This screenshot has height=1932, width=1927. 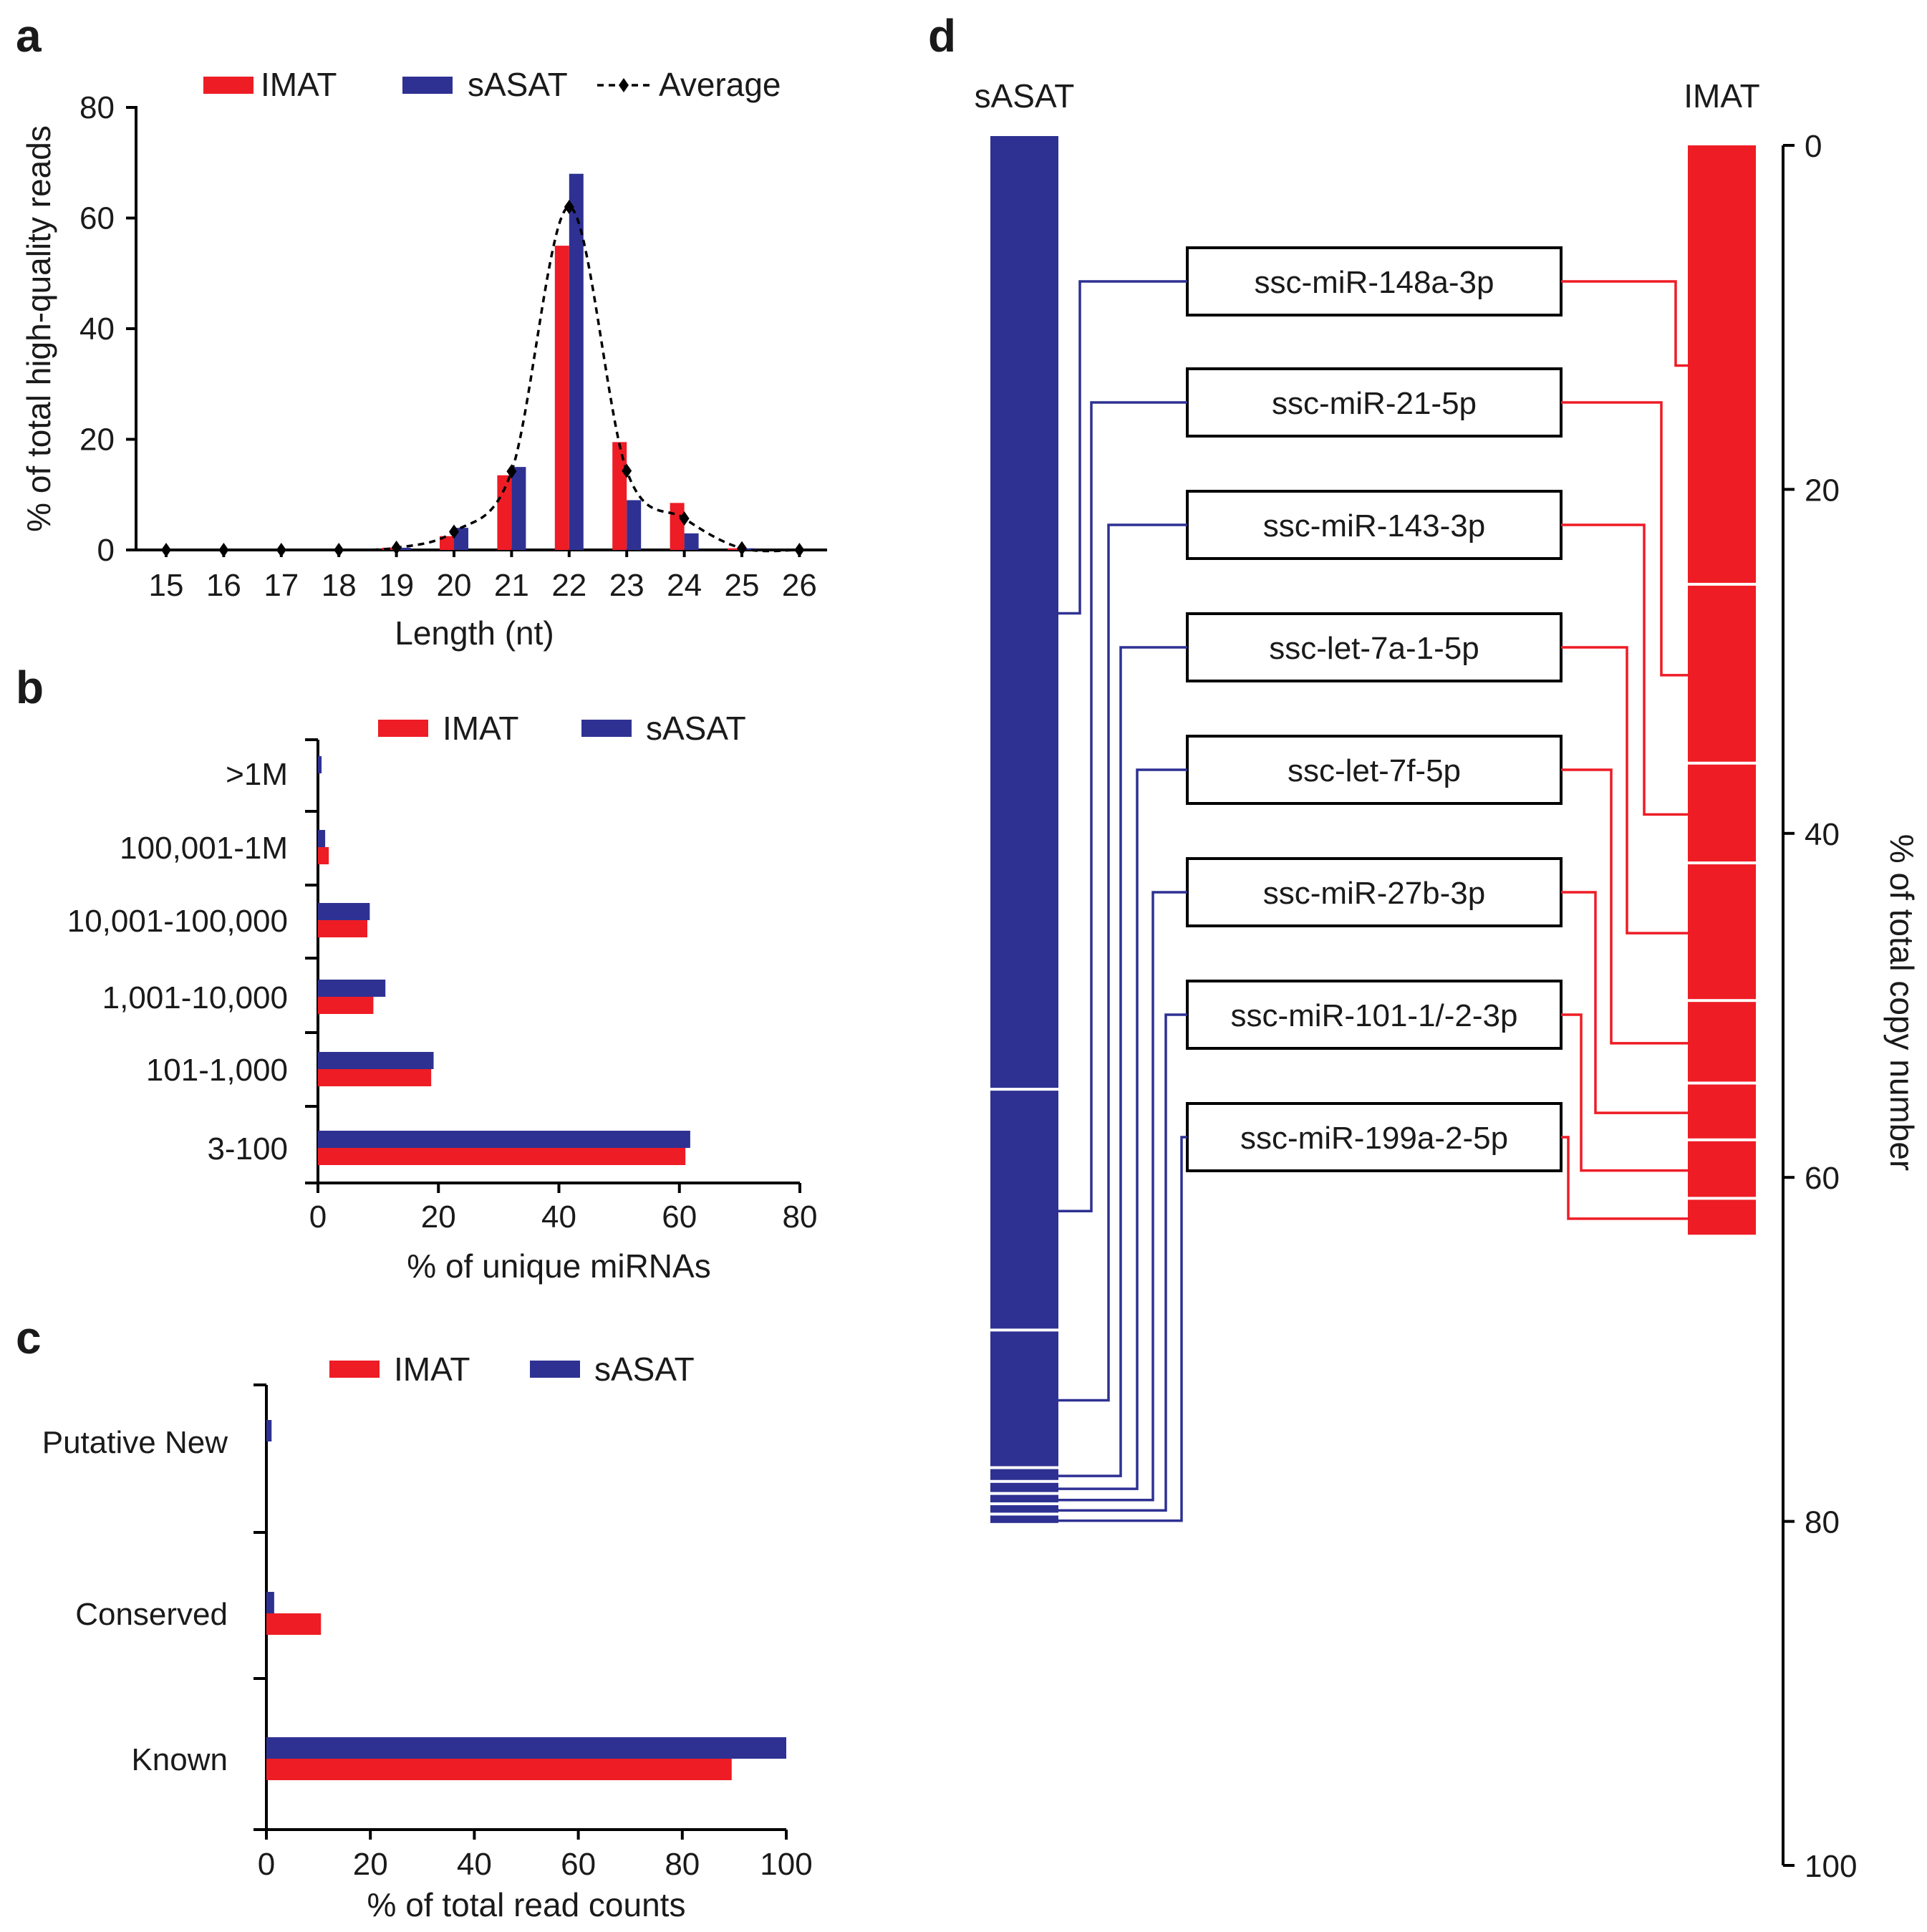 What do you see at coordinates (151, 1614) in the screenshot?
I see `category-label-conserved: Conserved` at bounding box center [151, 1614].